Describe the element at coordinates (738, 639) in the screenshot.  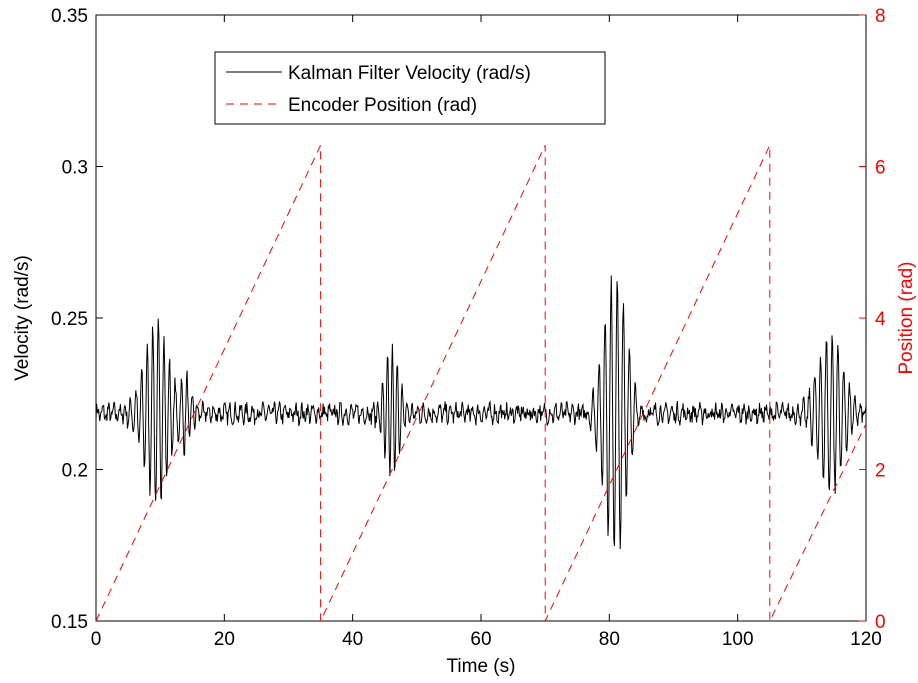
I see `x-tick-label: 100` at that location.